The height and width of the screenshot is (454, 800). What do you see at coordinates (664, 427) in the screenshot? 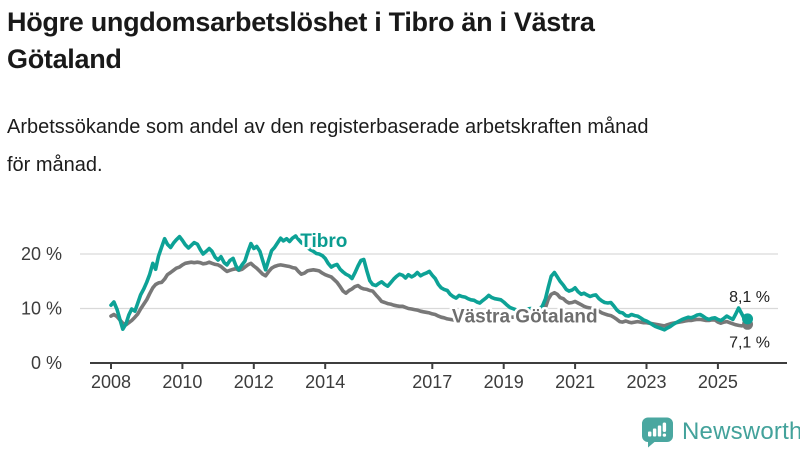
I see `exclamation-bar` at bounding box center [664, 427].